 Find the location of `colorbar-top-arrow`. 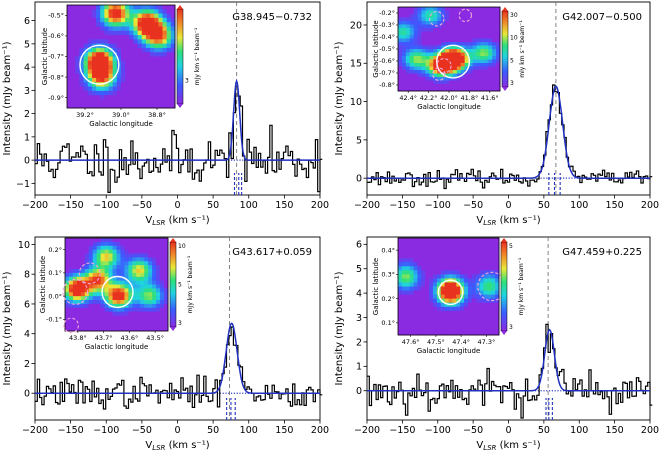

colorbar-top-arrow is located at coordinates (505, 9).